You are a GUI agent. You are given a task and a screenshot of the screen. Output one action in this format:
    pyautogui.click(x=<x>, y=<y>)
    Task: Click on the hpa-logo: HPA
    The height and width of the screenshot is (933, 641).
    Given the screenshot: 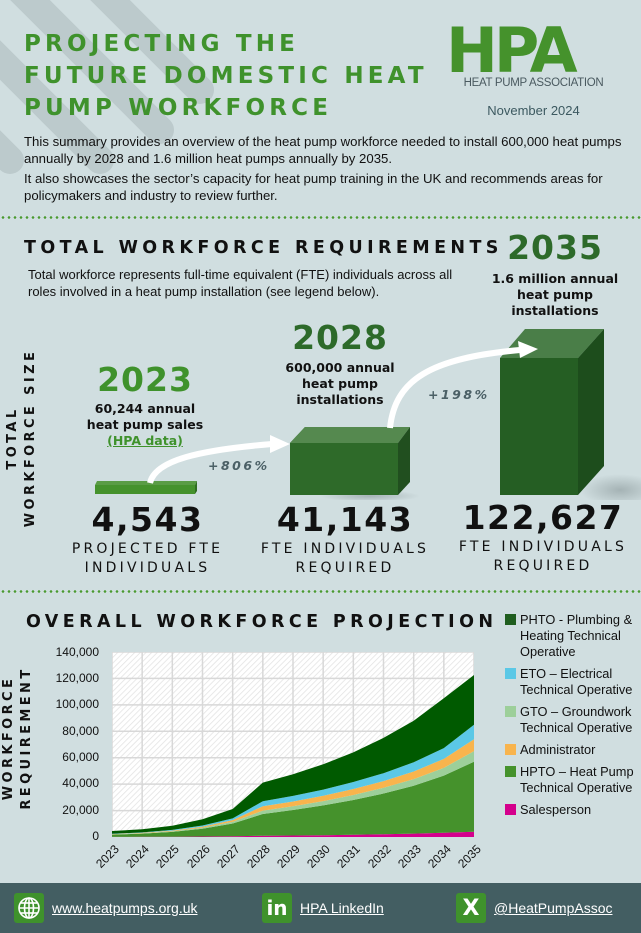 What is the action you would take?
    pyautogui.click(x=514, y=47)
    